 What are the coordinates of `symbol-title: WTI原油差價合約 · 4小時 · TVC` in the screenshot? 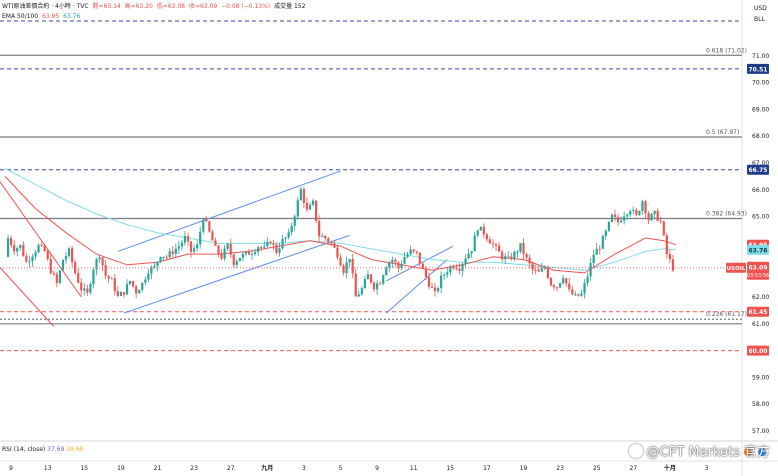 It's located at (45, 6).